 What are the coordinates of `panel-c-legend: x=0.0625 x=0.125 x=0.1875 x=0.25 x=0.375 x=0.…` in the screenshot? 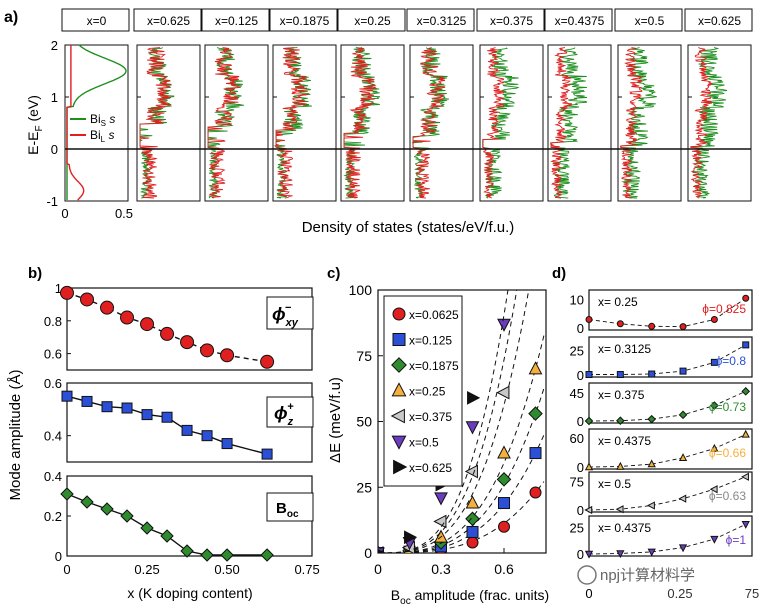 It's located at (423, 391).